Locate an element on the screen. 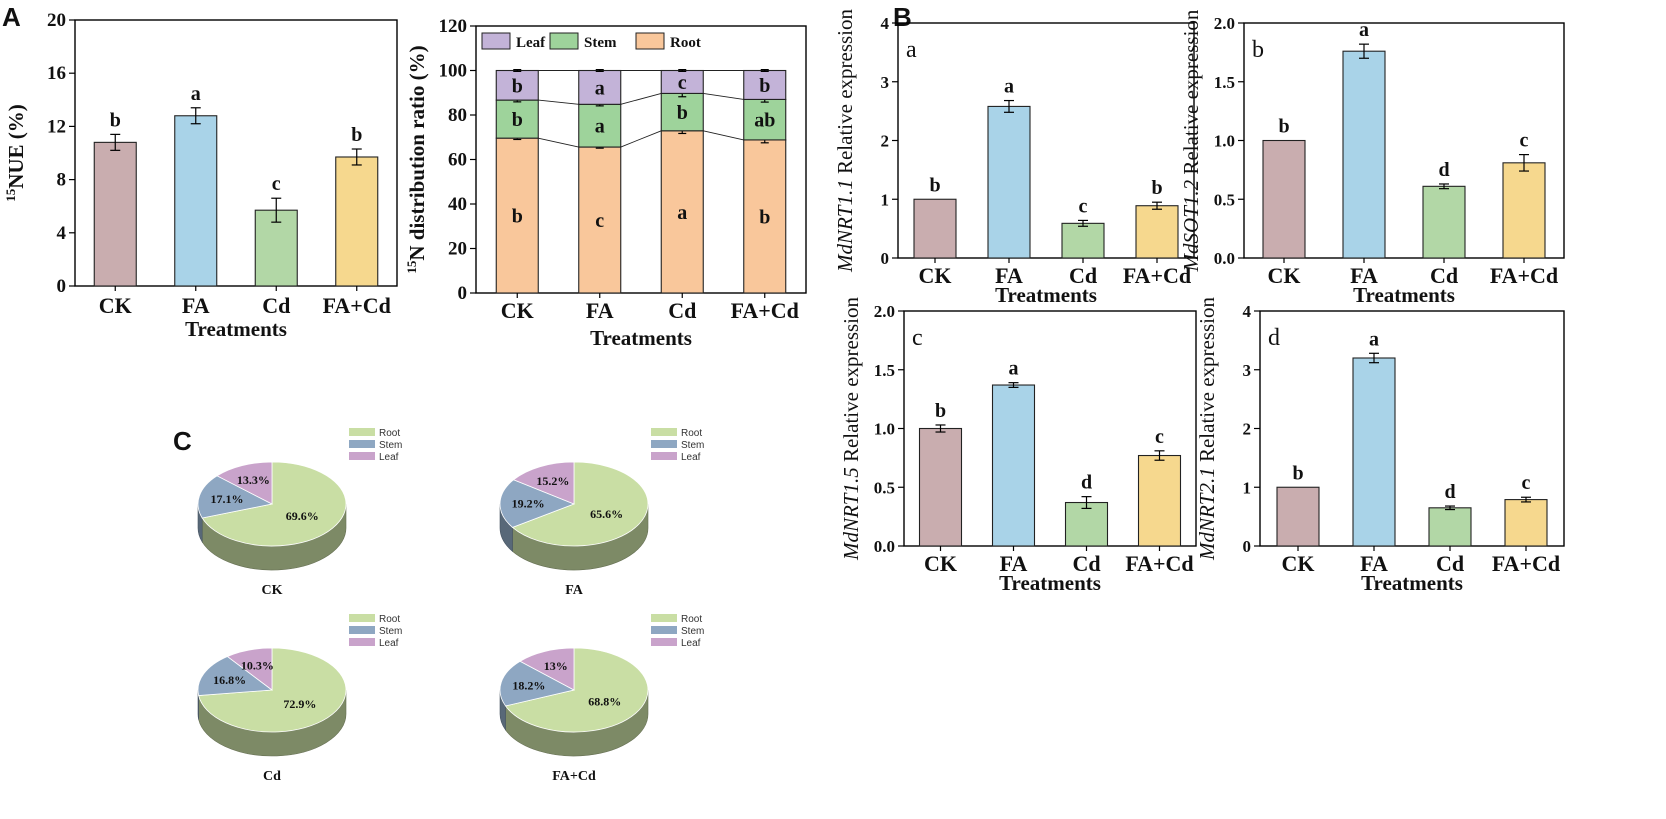 This screenshot has height=819, width=1666. sub-panel-label: b is located at coordinates (1258, 50).